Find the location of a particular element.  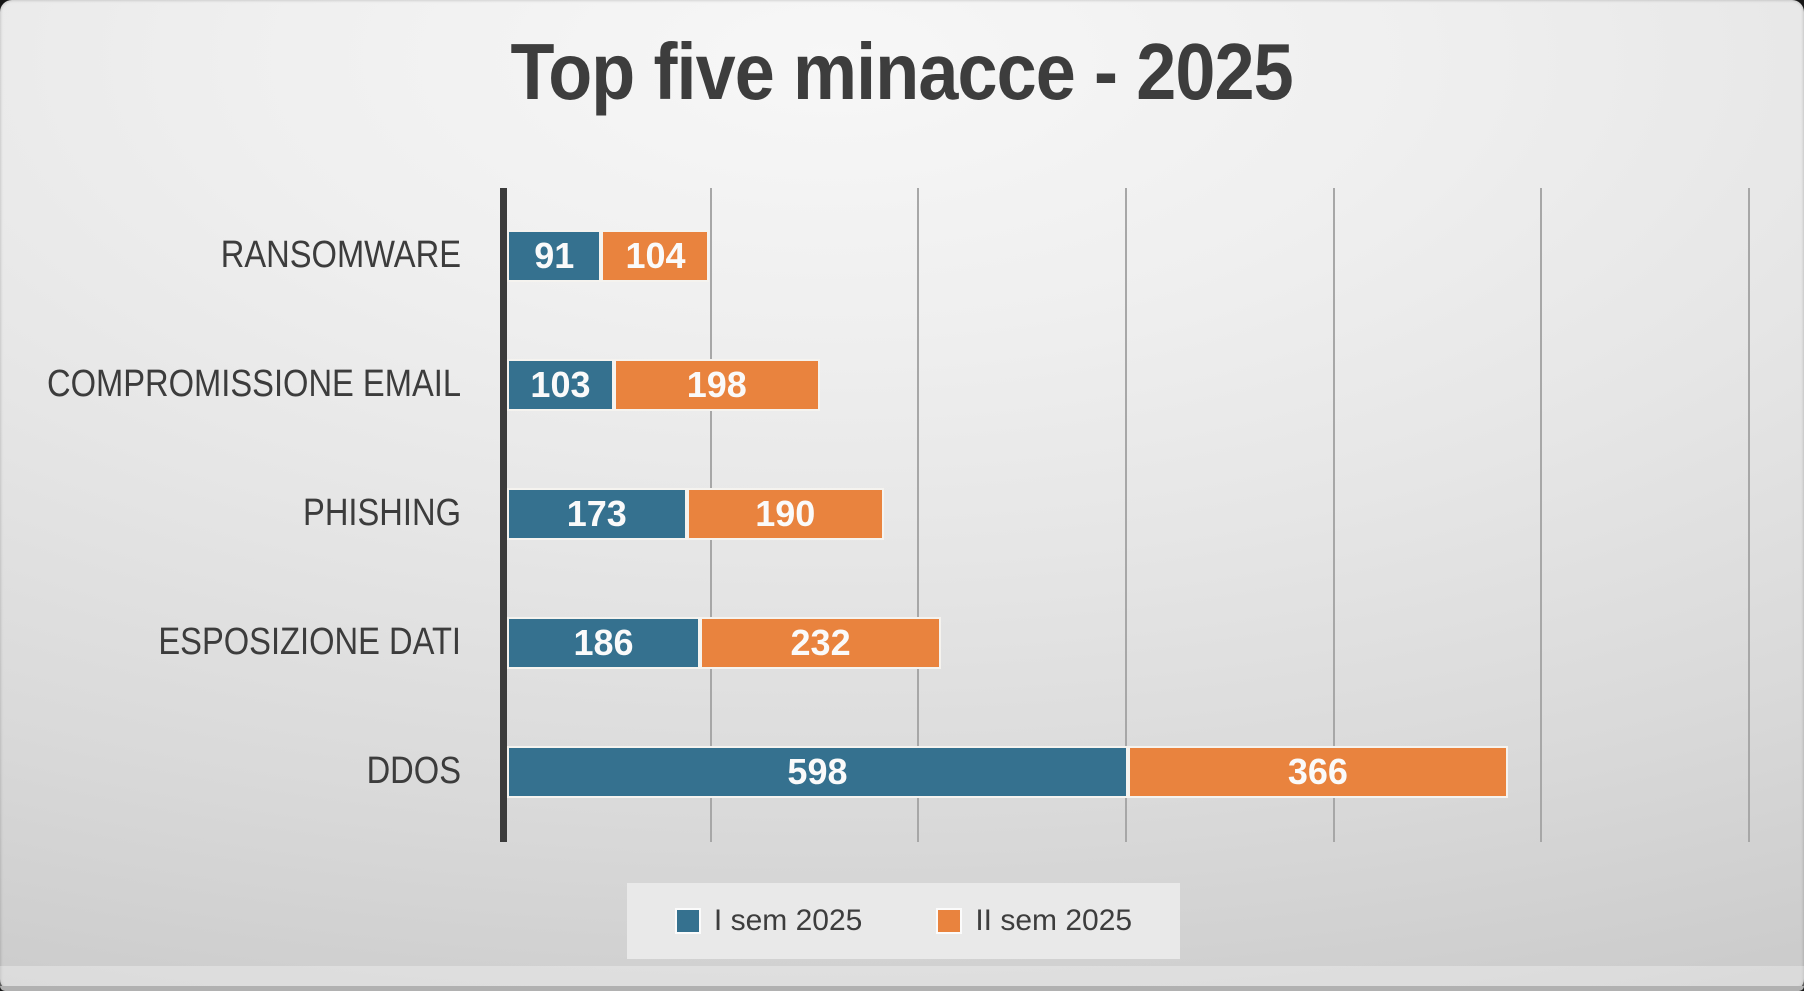

bar-segment-series2: 232 is located at coordinates (821, 642).